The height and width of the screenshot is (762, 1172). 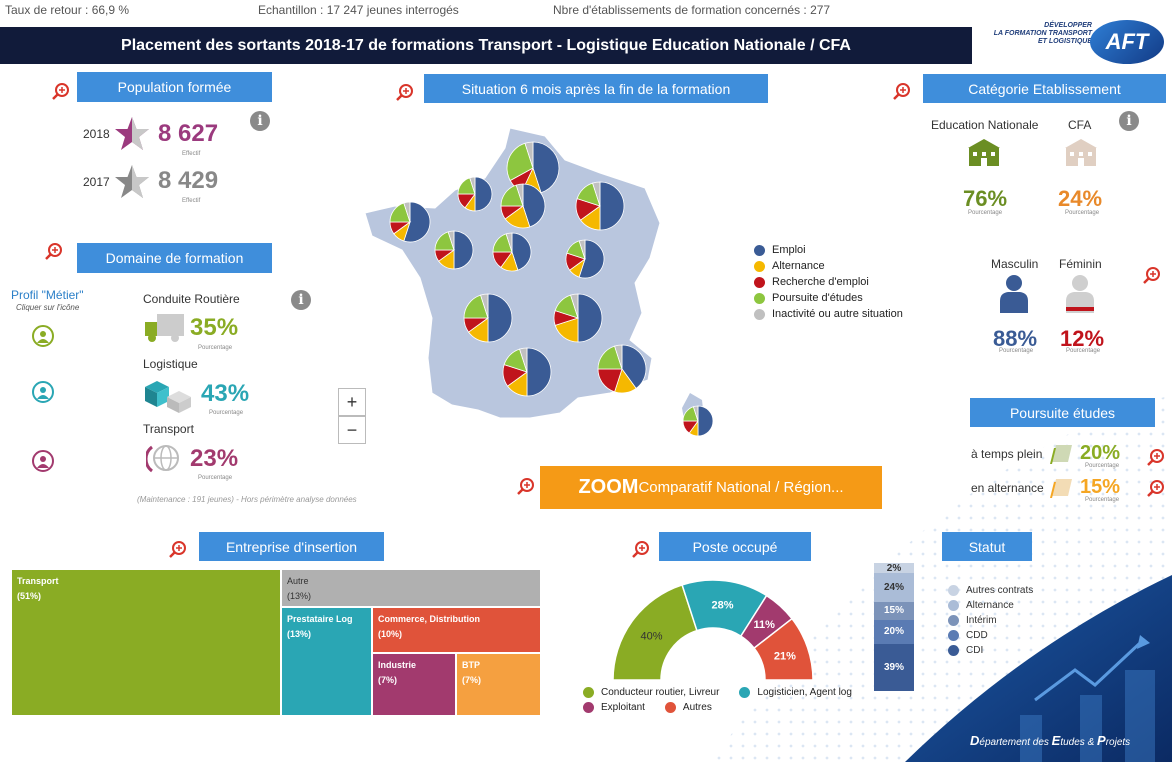 What do you see at coordinates (828, 314) in the screenshot?
I see `legend-inactivite: Inactivité ou autre situation` at bounding box center [828, 314].